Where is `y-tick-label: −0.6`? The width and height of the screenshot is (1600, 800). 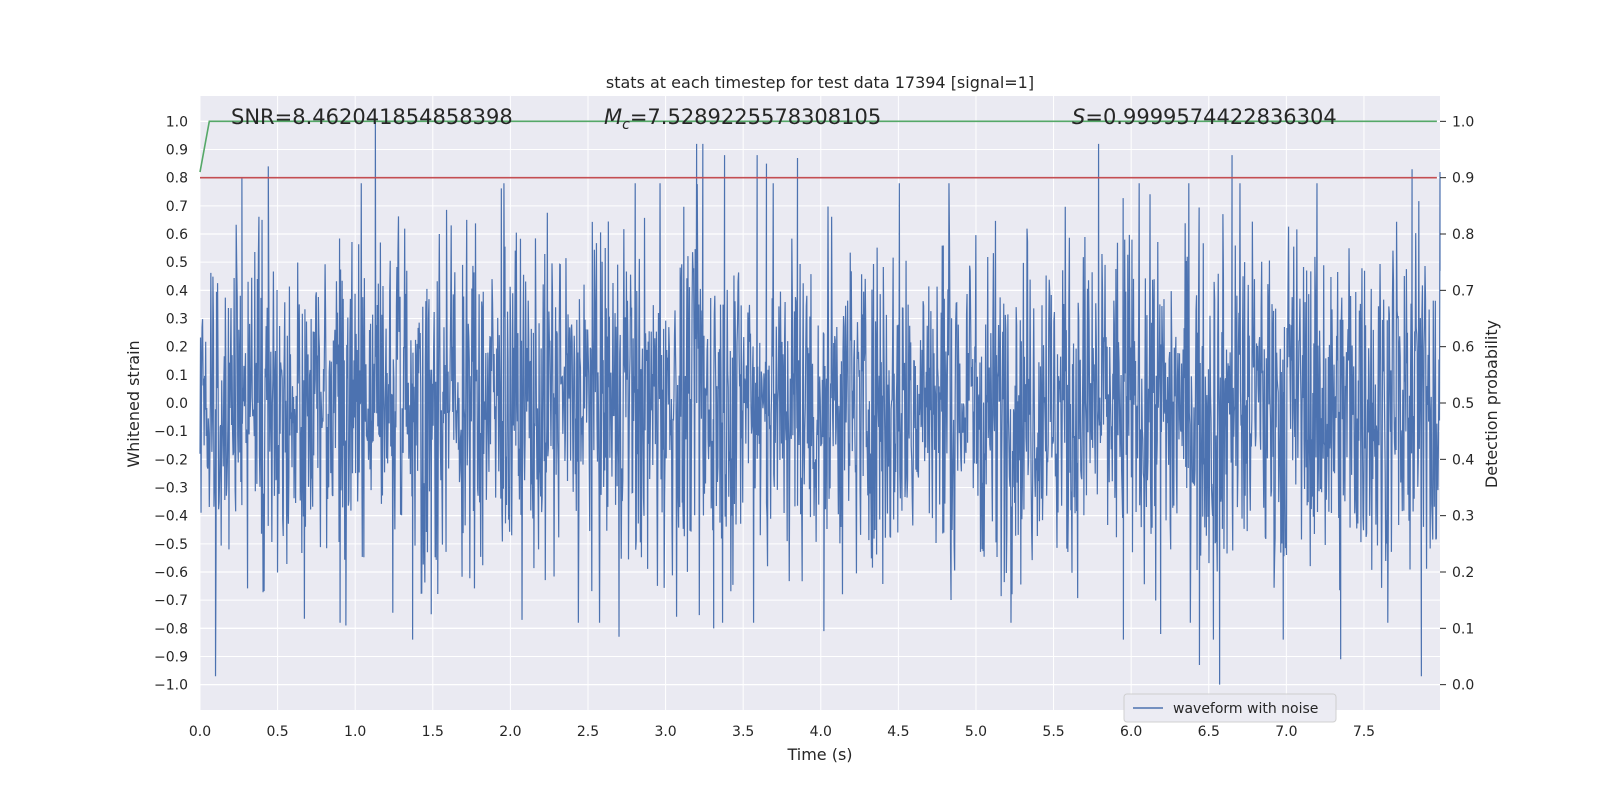 y-tick-label: −0.6 is located at coordinates (171, 573).